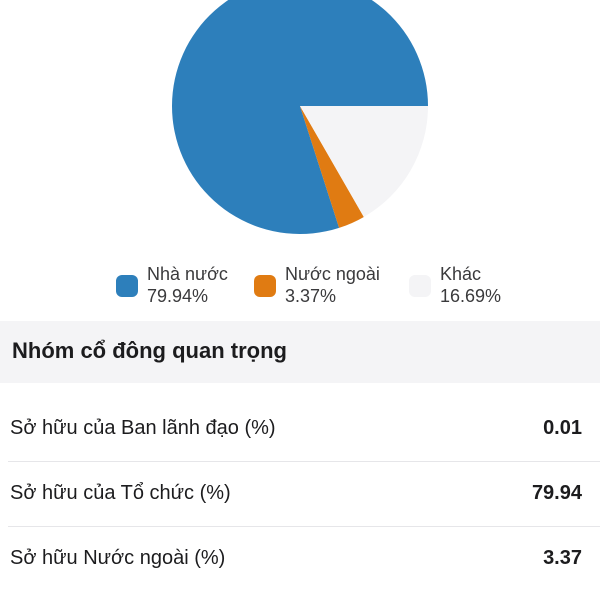 Image resolution: width=600 pixels, height=600 pixels. What do you see at coordinates (420, 286) in the screenshot?
I see `legend-swatch-other` at bounding box center [420, 286].